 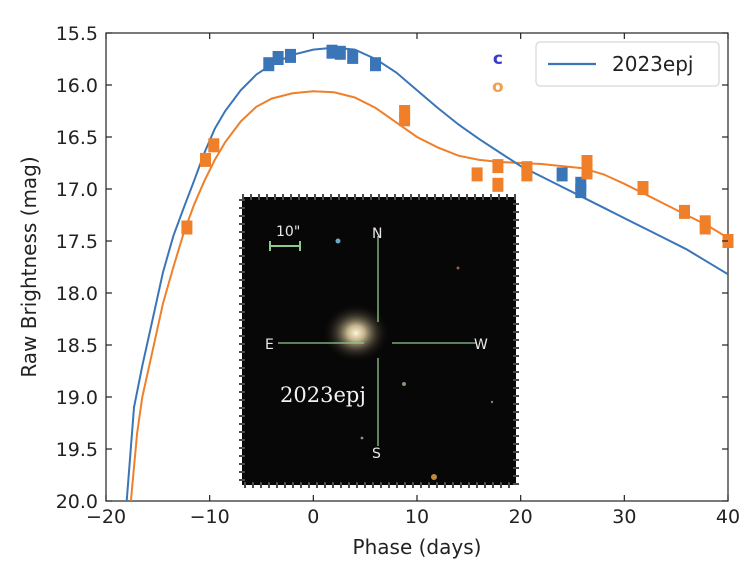 What do you see at coordinates (417, 517) in the screenshot?
I see `x-tick-label: 10` at bounding box center [417, 517].